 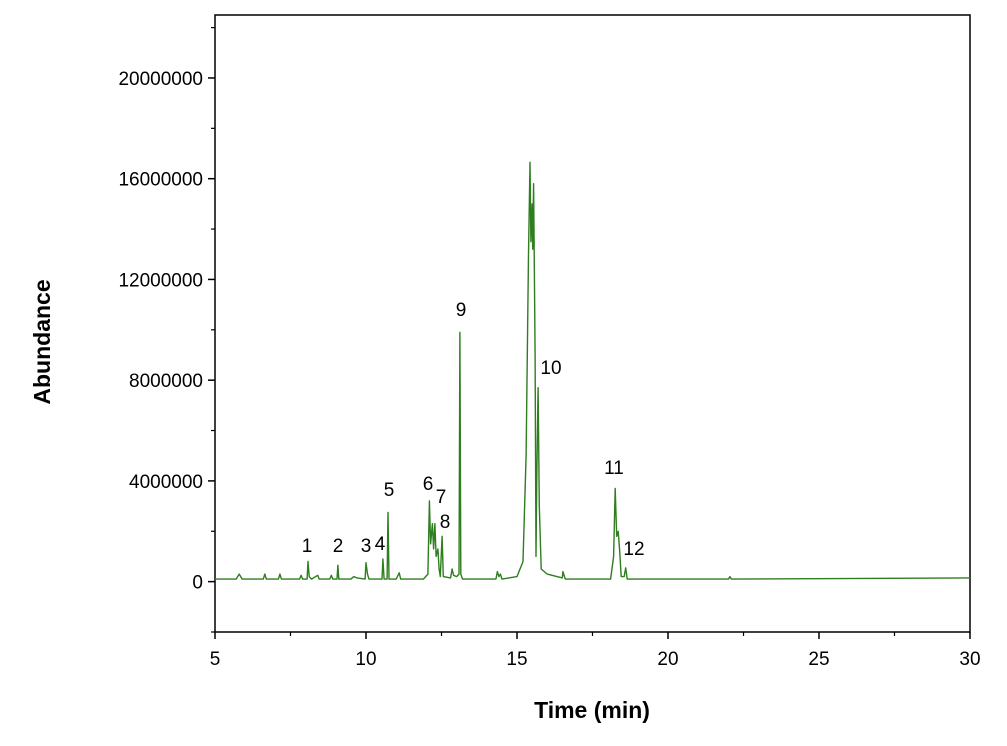 I want to click on peak-label: 9, so click(x=461, y=310).